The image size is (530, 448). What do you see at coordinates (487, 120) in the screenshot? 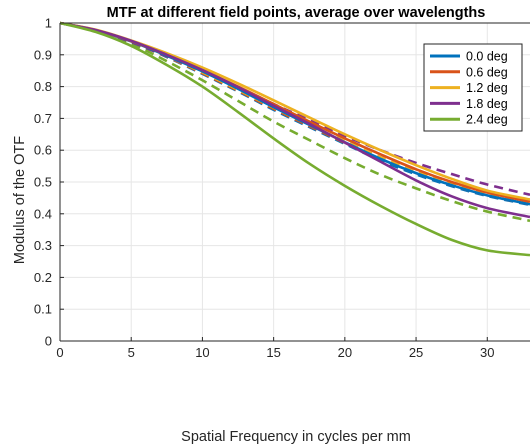
I see `legend-label: 2.4 deg` at bounding box center [487, 120].